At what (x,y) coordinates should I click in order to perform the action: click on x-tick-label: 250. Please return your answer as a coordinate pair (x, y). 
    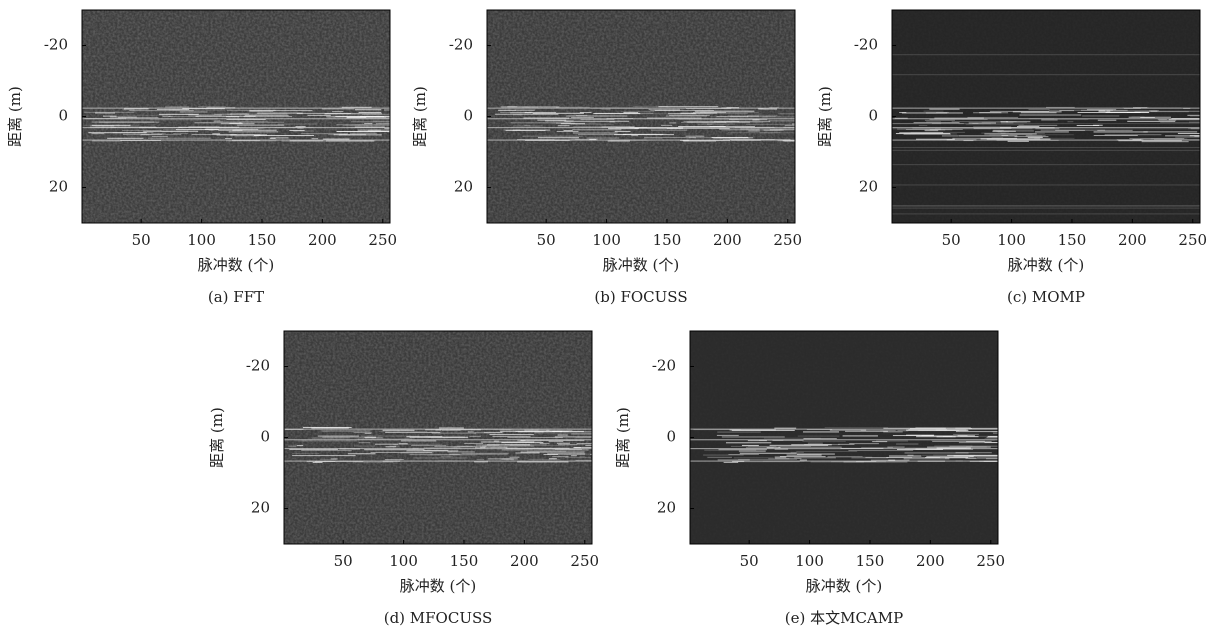
    Looking at the image, I should click on (584, 561).